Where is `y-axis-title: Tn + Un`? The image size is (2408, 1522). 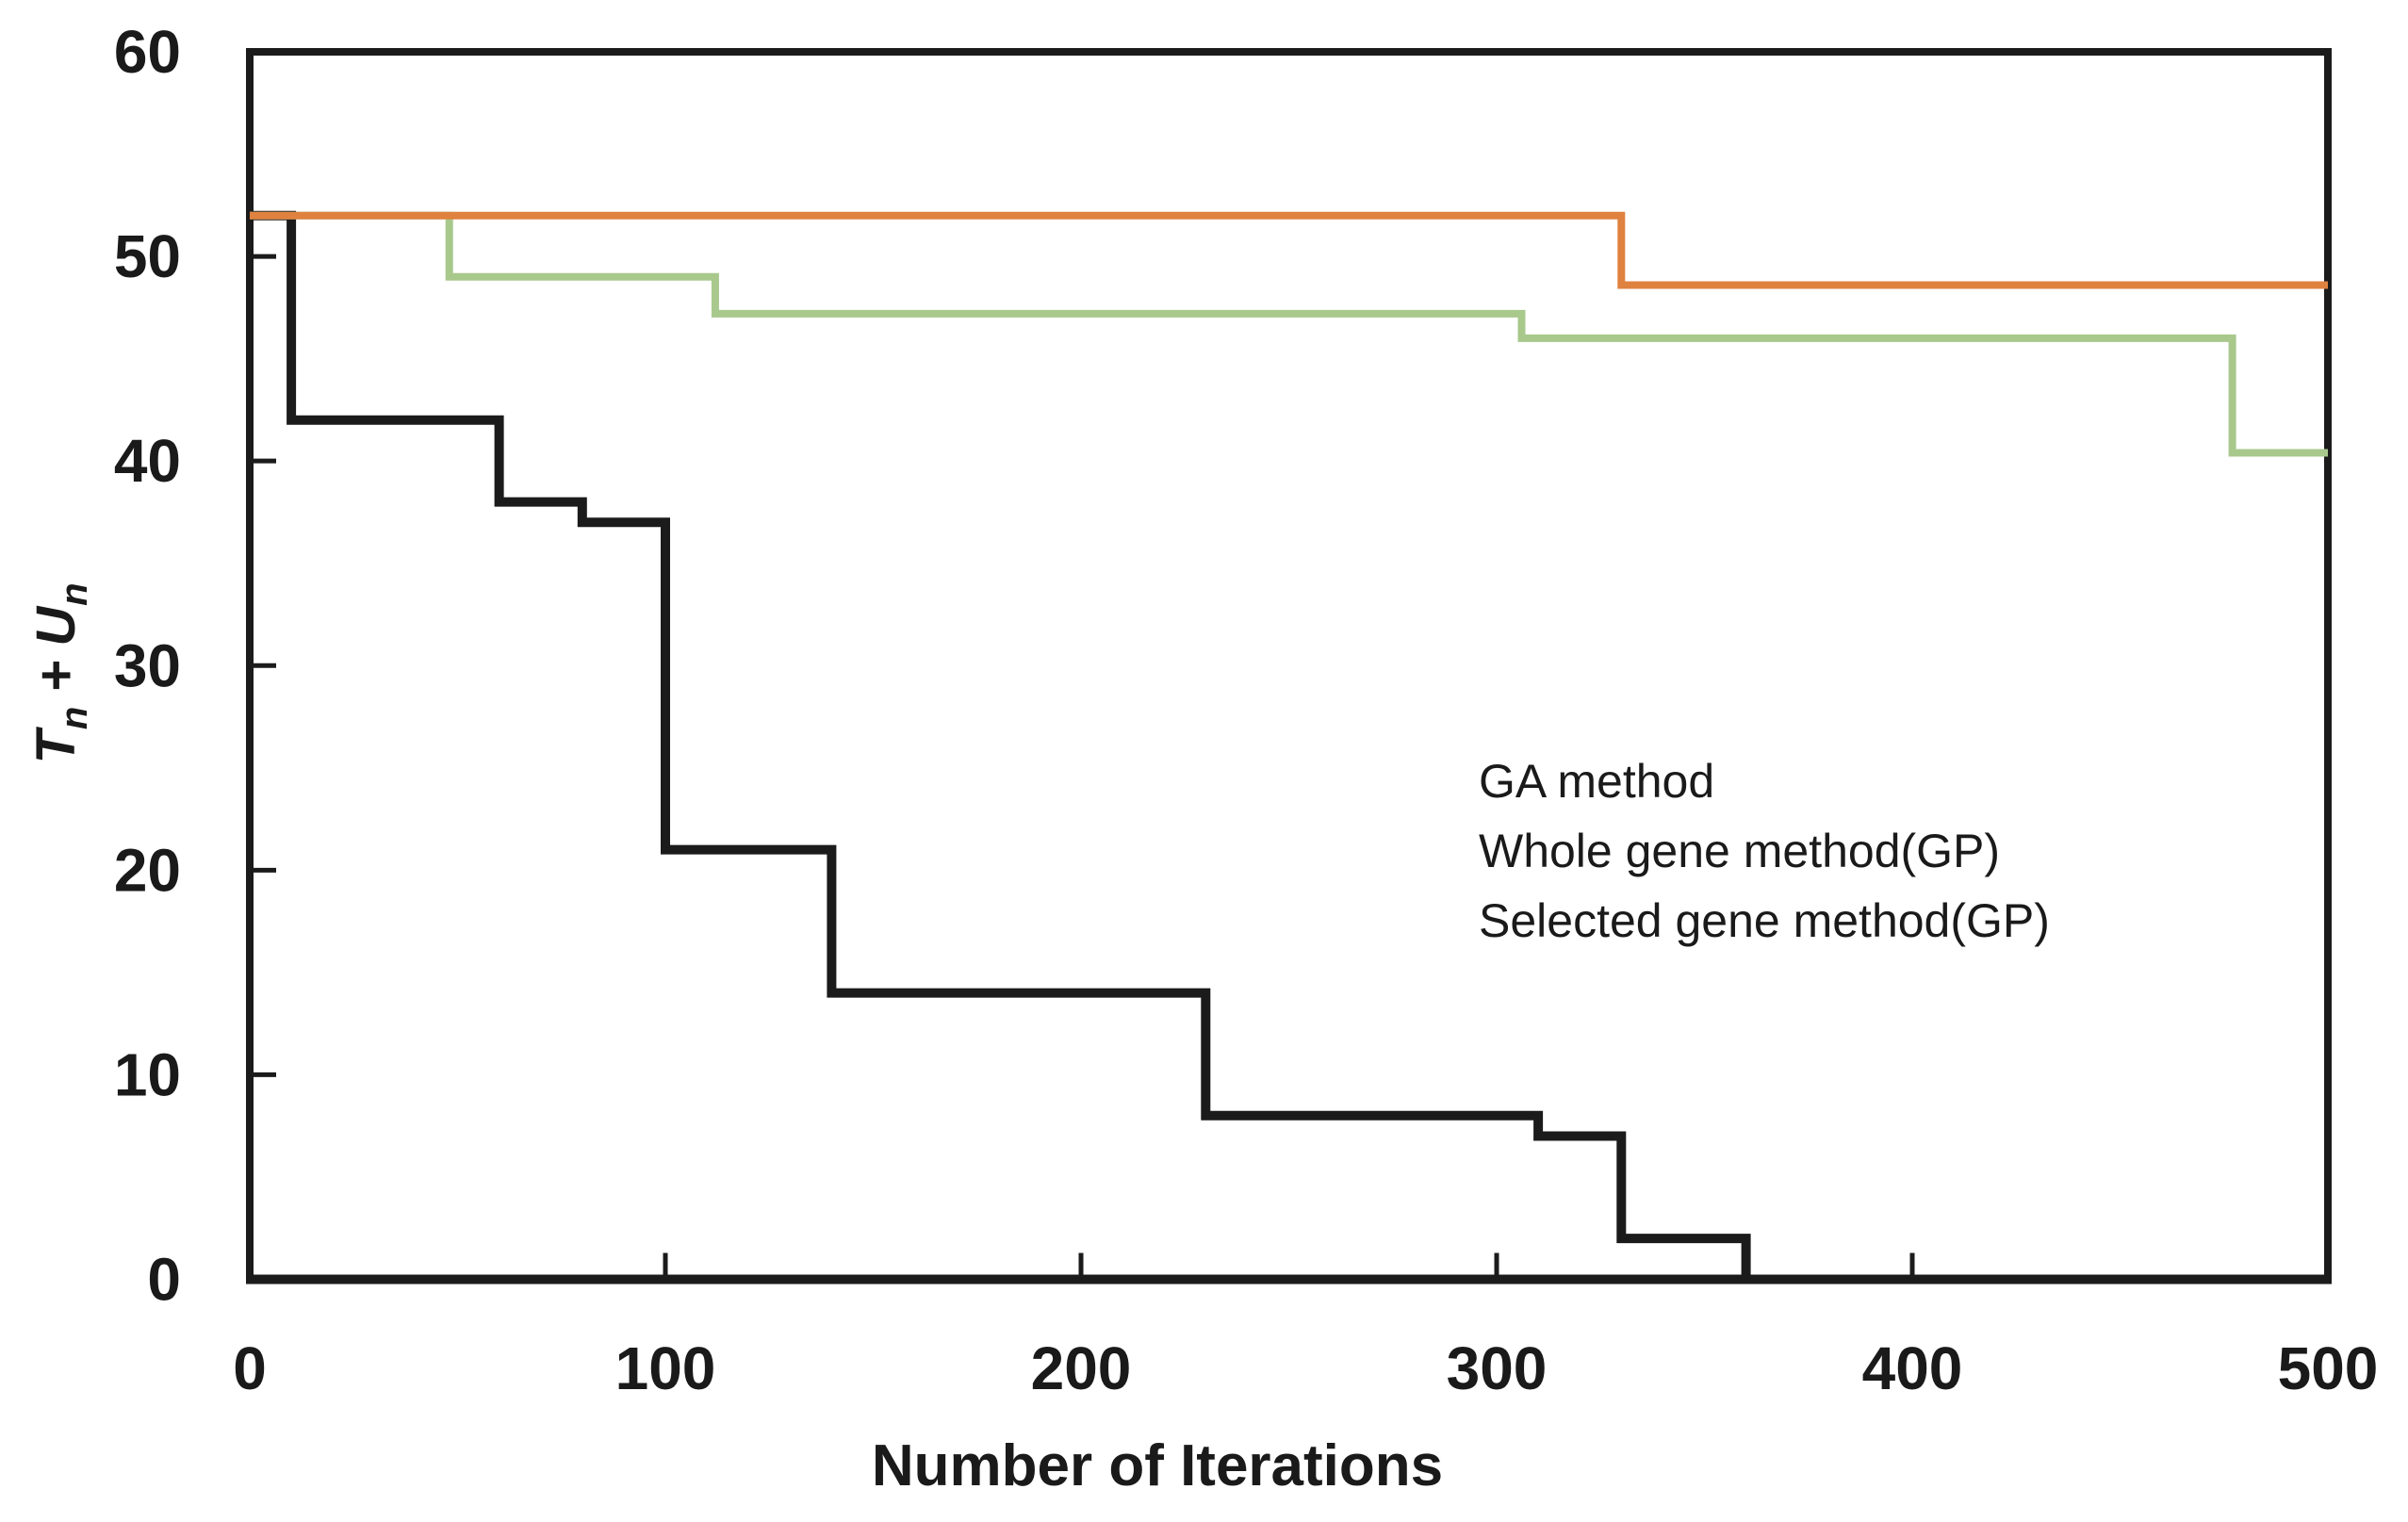
y-axis-title: Tn + Un is located at coordinates (61, 672).